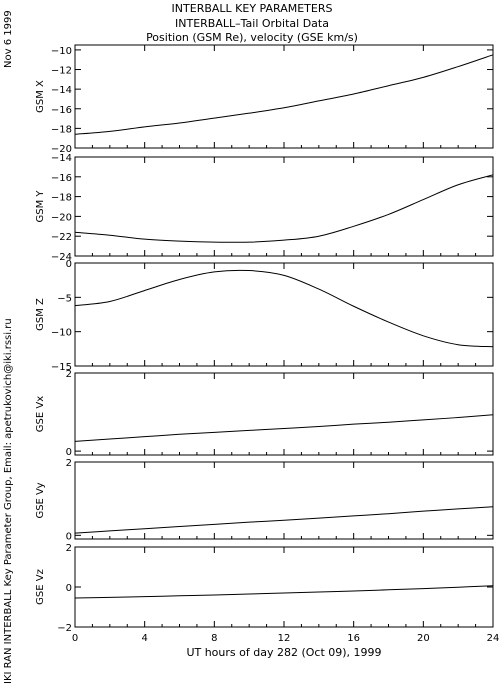 This screenshot has width=504, height=684. I want to click on y-axis-label: GSM Y, so click(40, 206).